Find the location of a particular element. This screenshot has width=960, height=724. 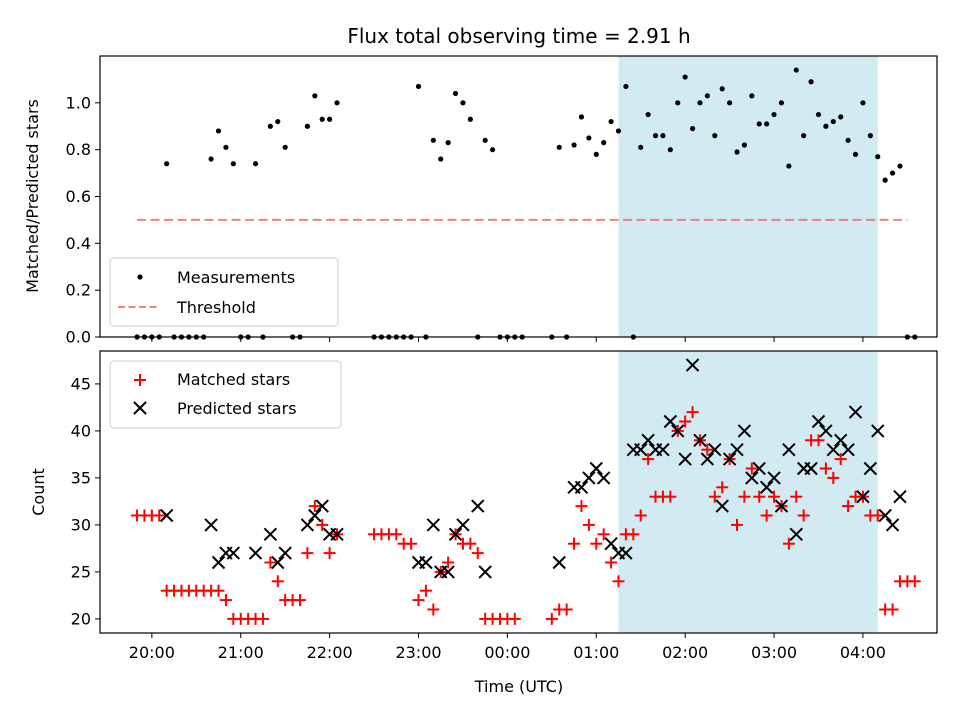

x-tick-label: 03:00 is located at coordinates (774, 652).